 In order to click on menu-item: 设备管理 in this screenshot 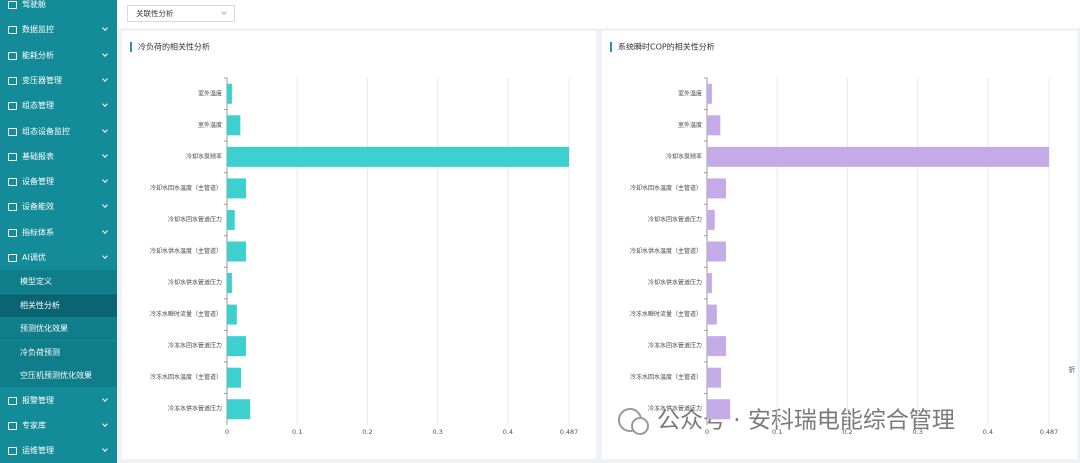, I will do `click(58, 181)`.